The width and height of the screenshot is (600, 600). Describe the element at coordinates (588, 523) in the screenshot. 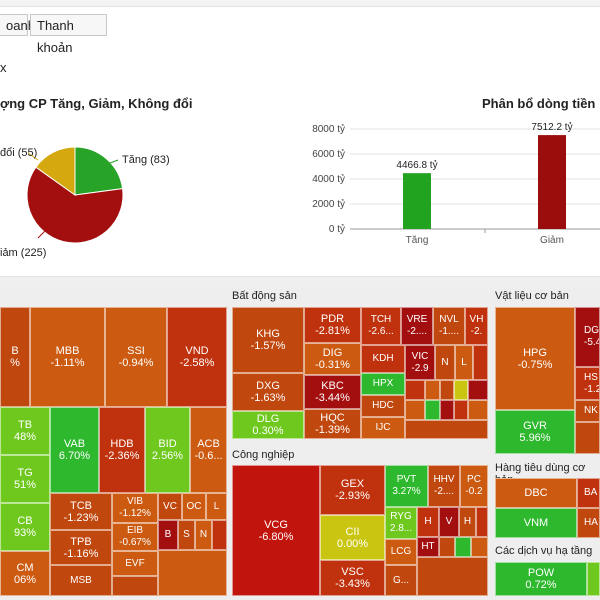

I see `tile-stock: HA` at that location.